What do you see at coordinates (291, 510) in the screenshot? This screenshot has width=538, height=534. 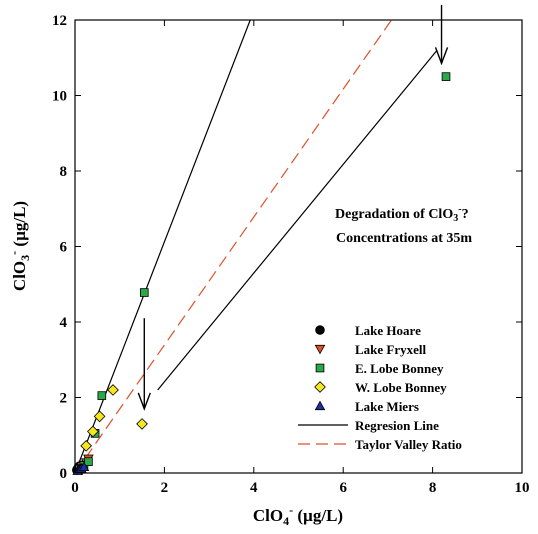 I see `x-axis-label-sup: -` at bounding box center [291, 510].